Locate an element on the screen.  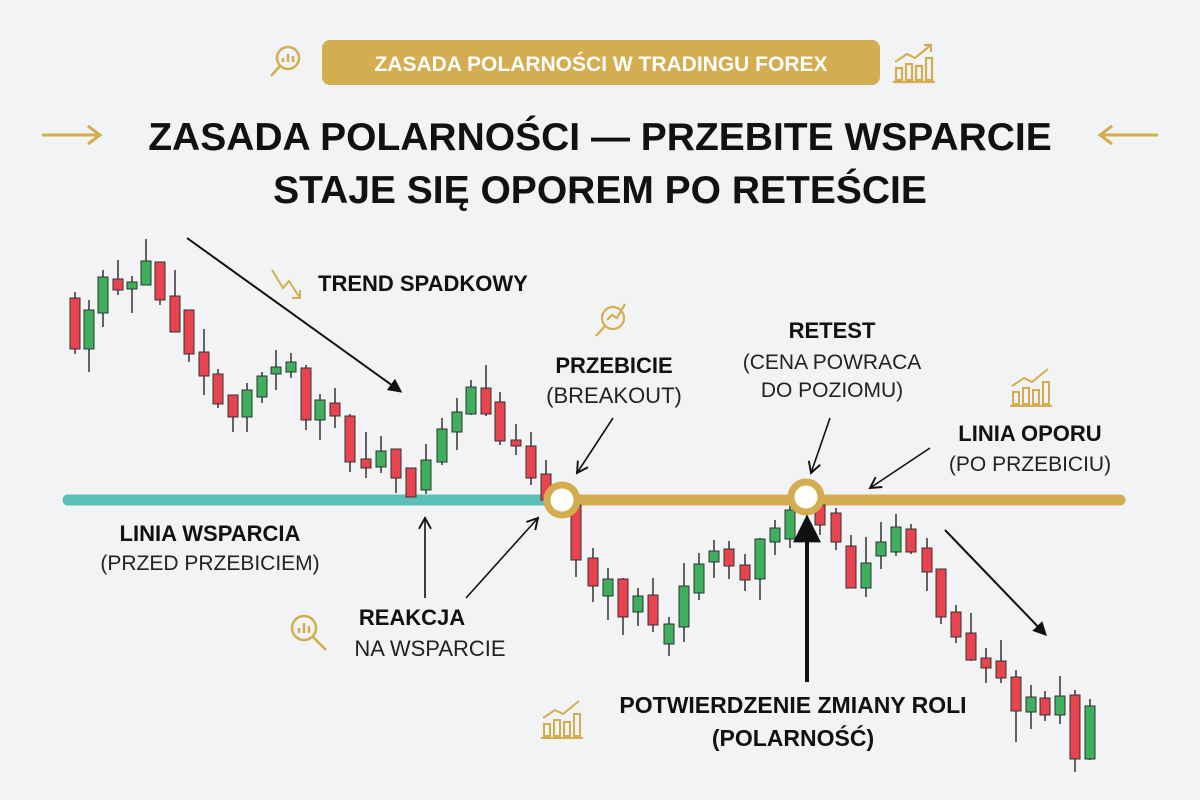
breakout-arrow is located at coordinates (594, 446).